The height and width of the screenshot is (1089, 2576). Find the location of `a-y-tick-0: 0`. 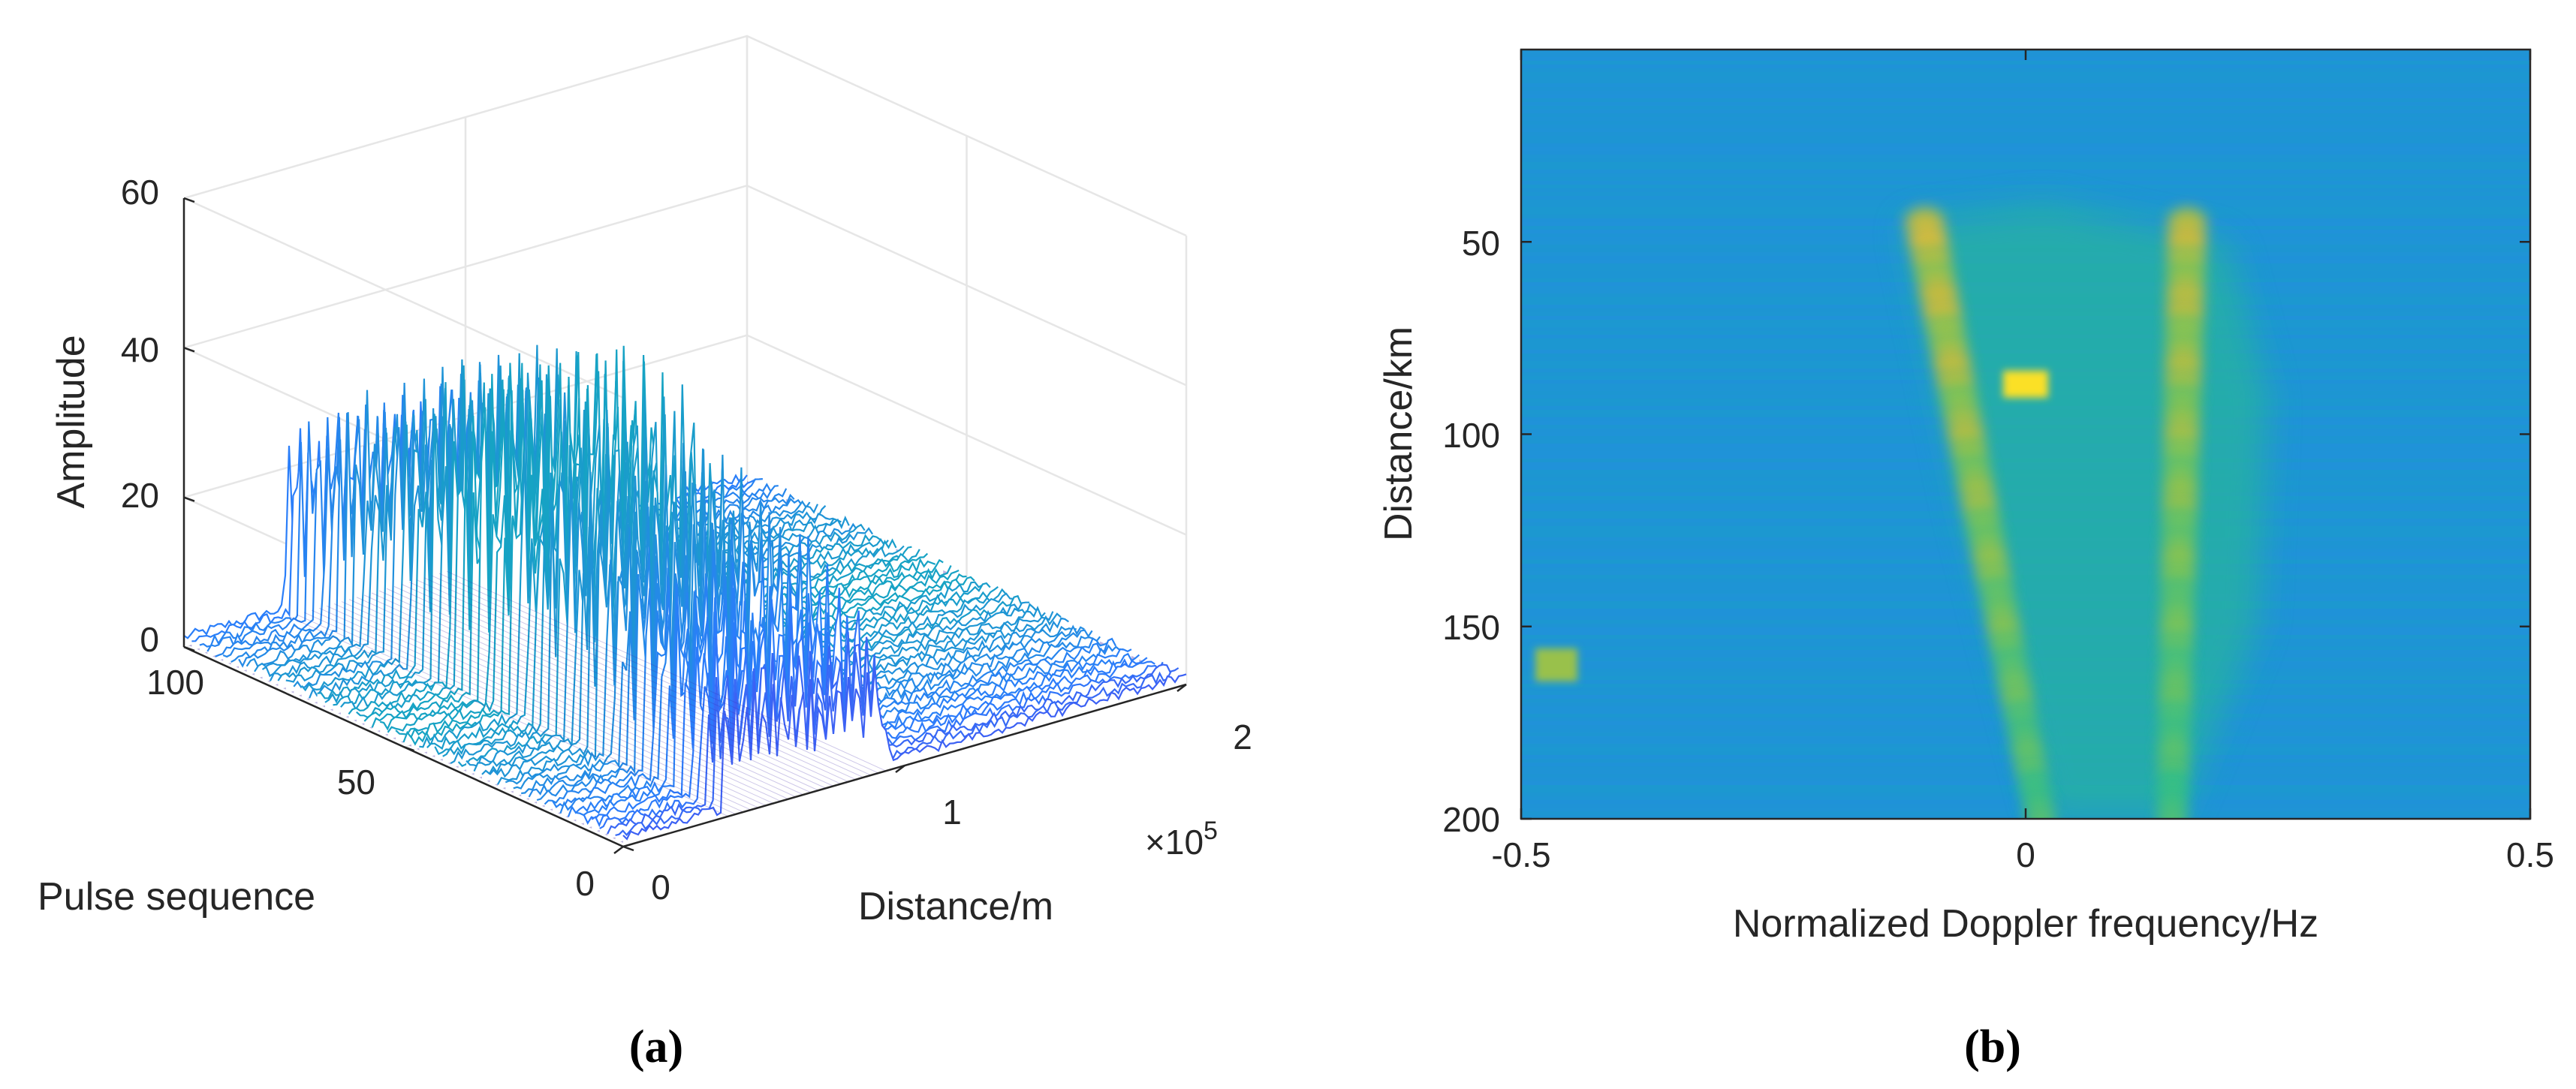

a-y-tick-0: 0 is located at coordinates (585, 883).